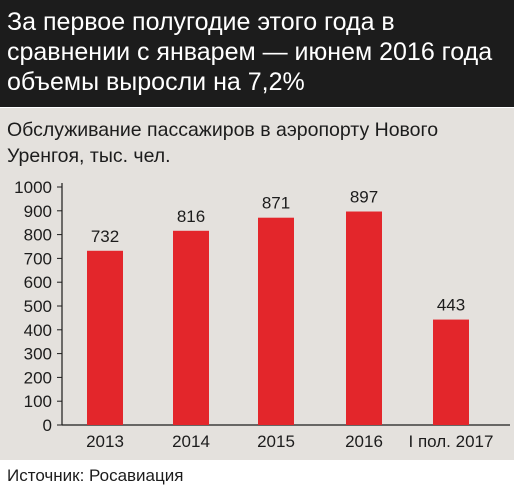  What do you see at coordinates (364, 441) in the screenshot?
I see `x-category-label: 2016` at bounding box center [364, 441].